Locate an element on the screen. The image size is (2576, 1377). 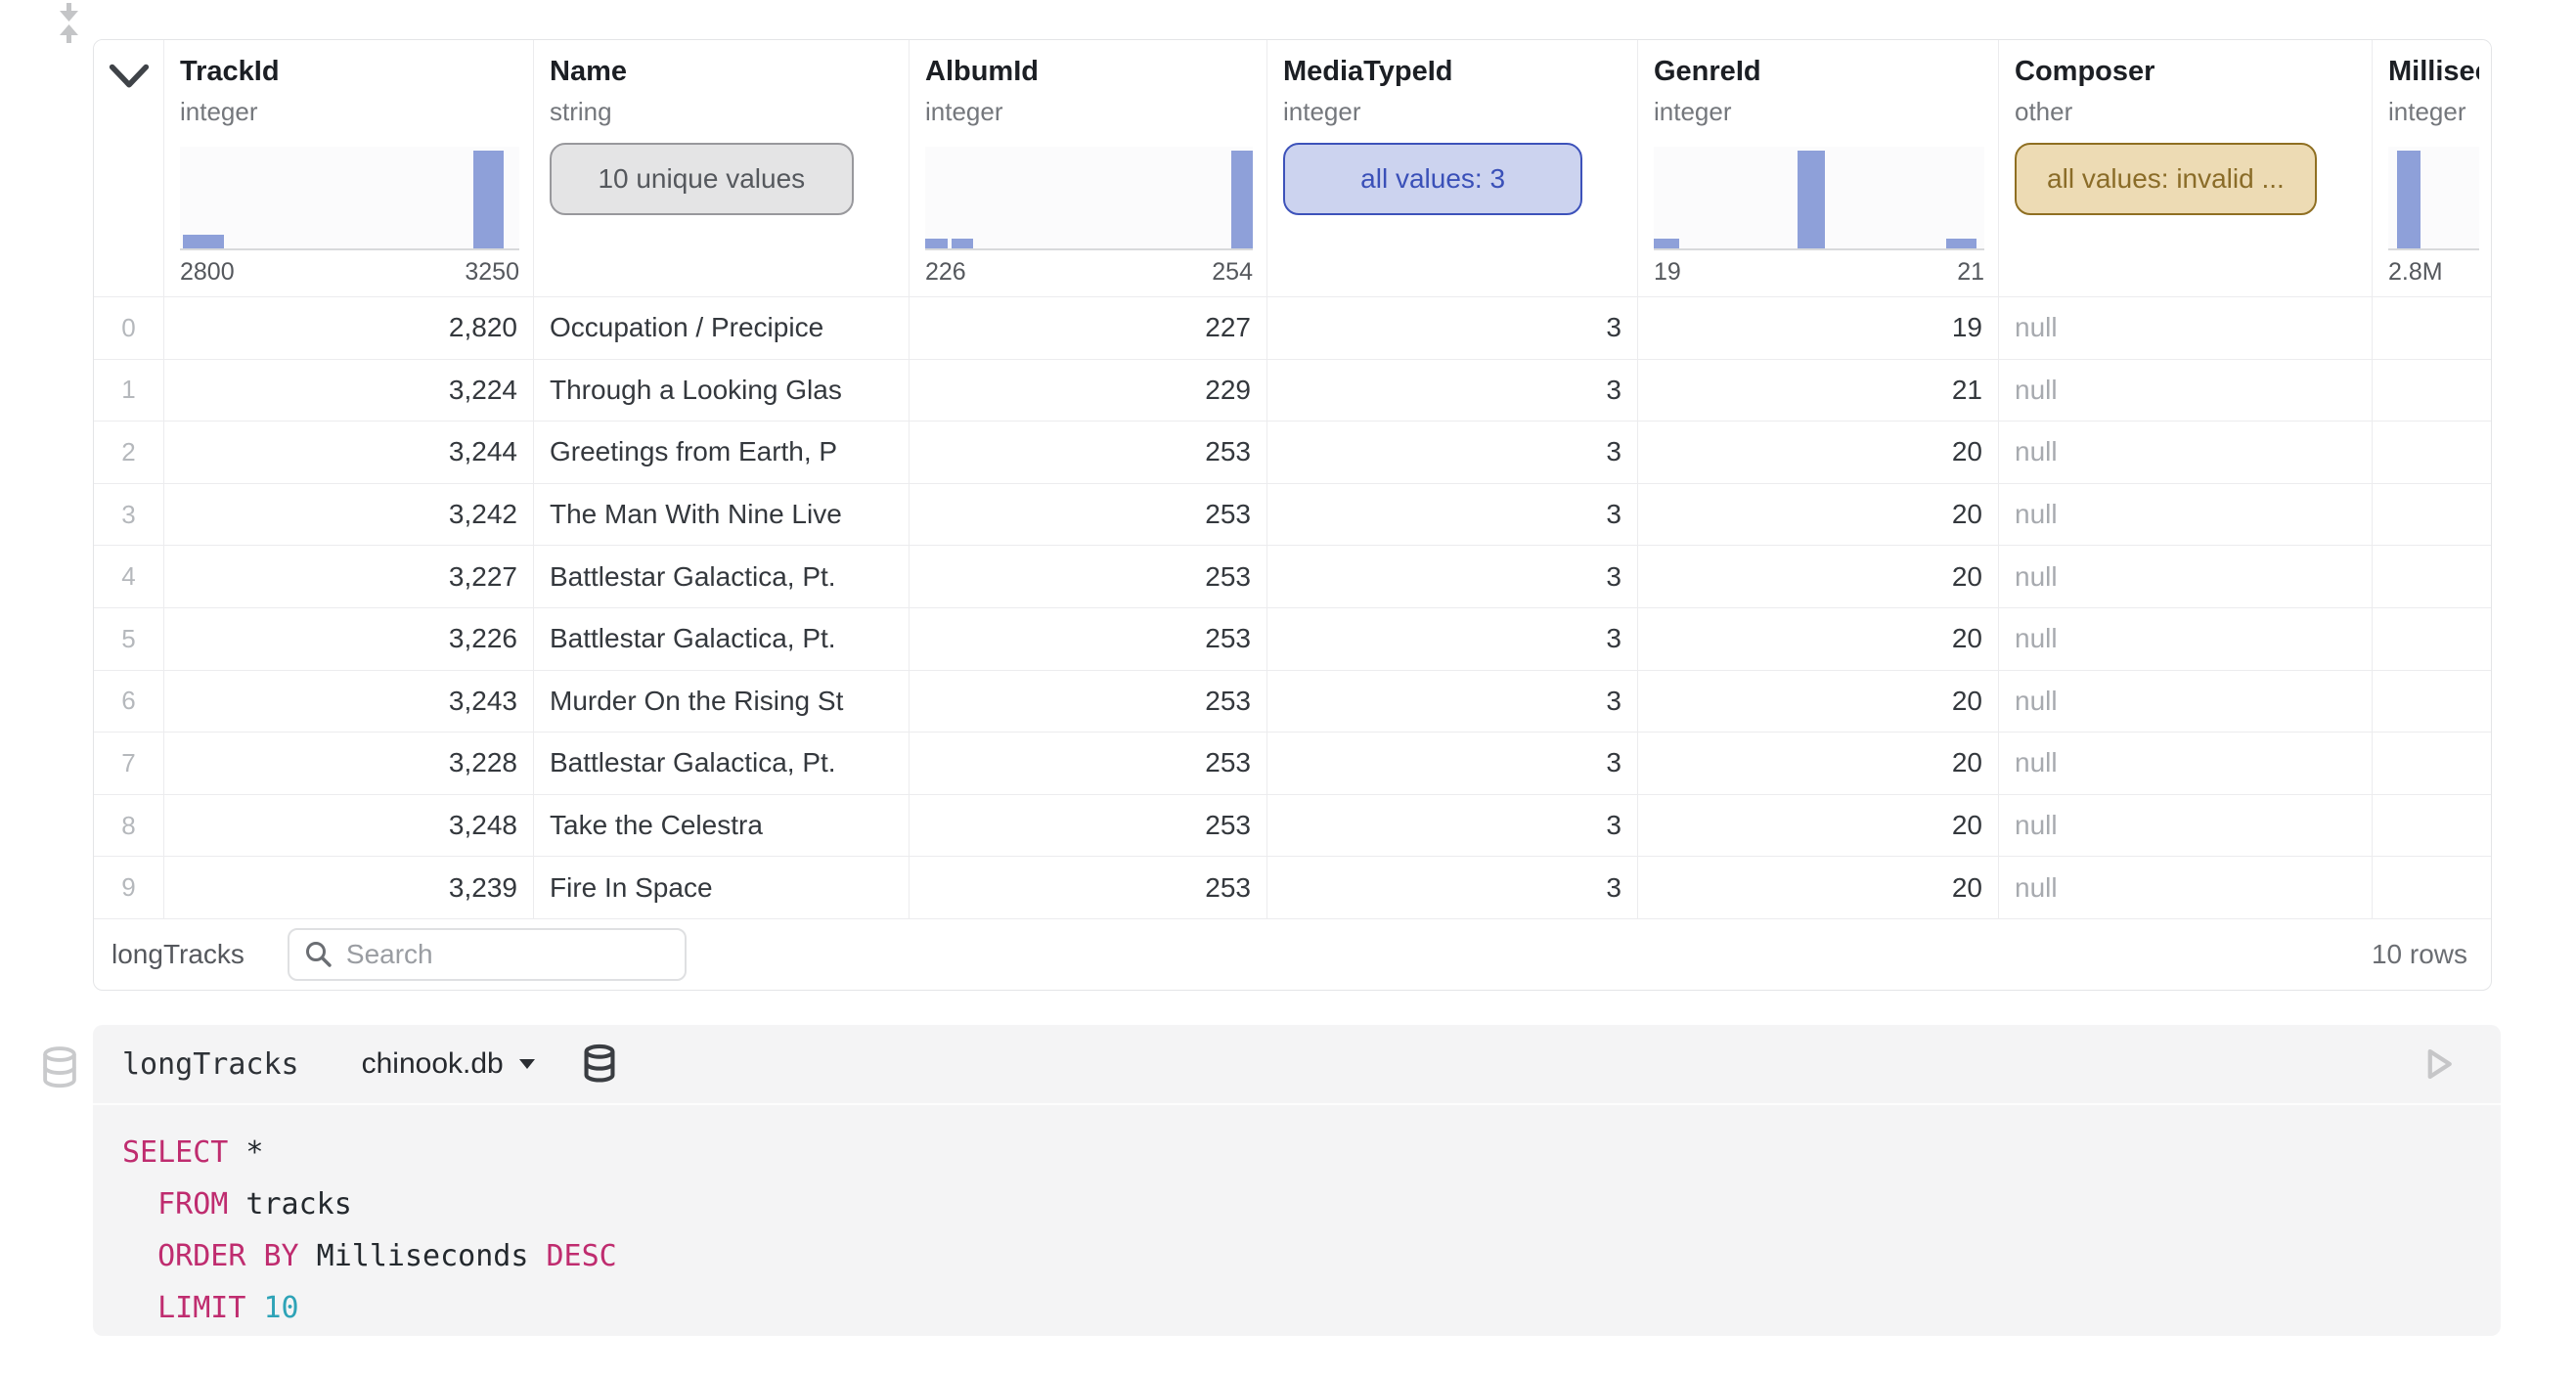
column-type-label: string is located at coordinates (581, 111).